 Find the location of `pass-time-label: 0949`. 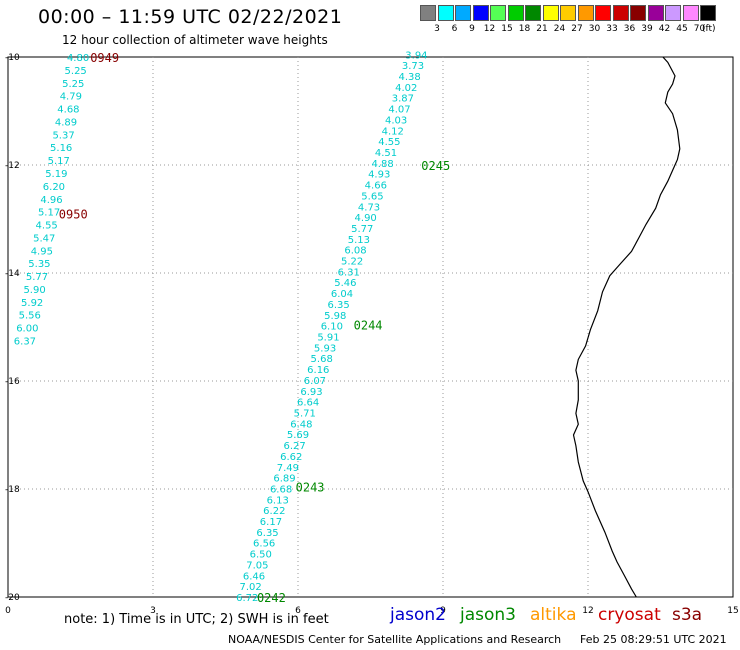

pass-time-label: 0949 is located at coordinates (104, 58).